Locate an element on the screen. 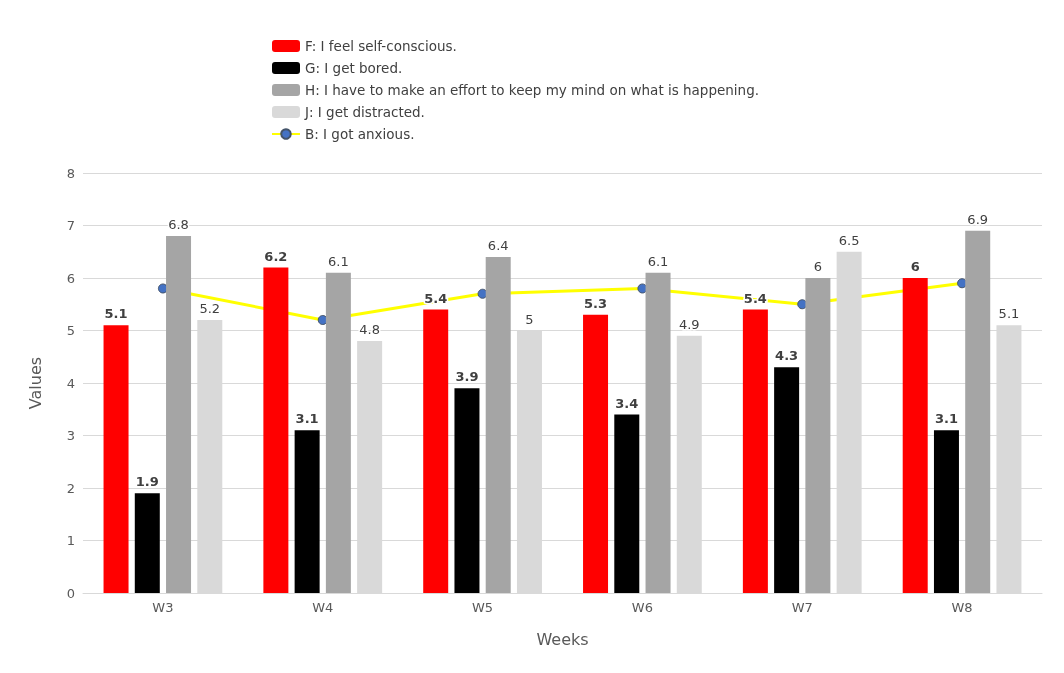  y-tick-label: 6 is located at coordinates (70, 278).